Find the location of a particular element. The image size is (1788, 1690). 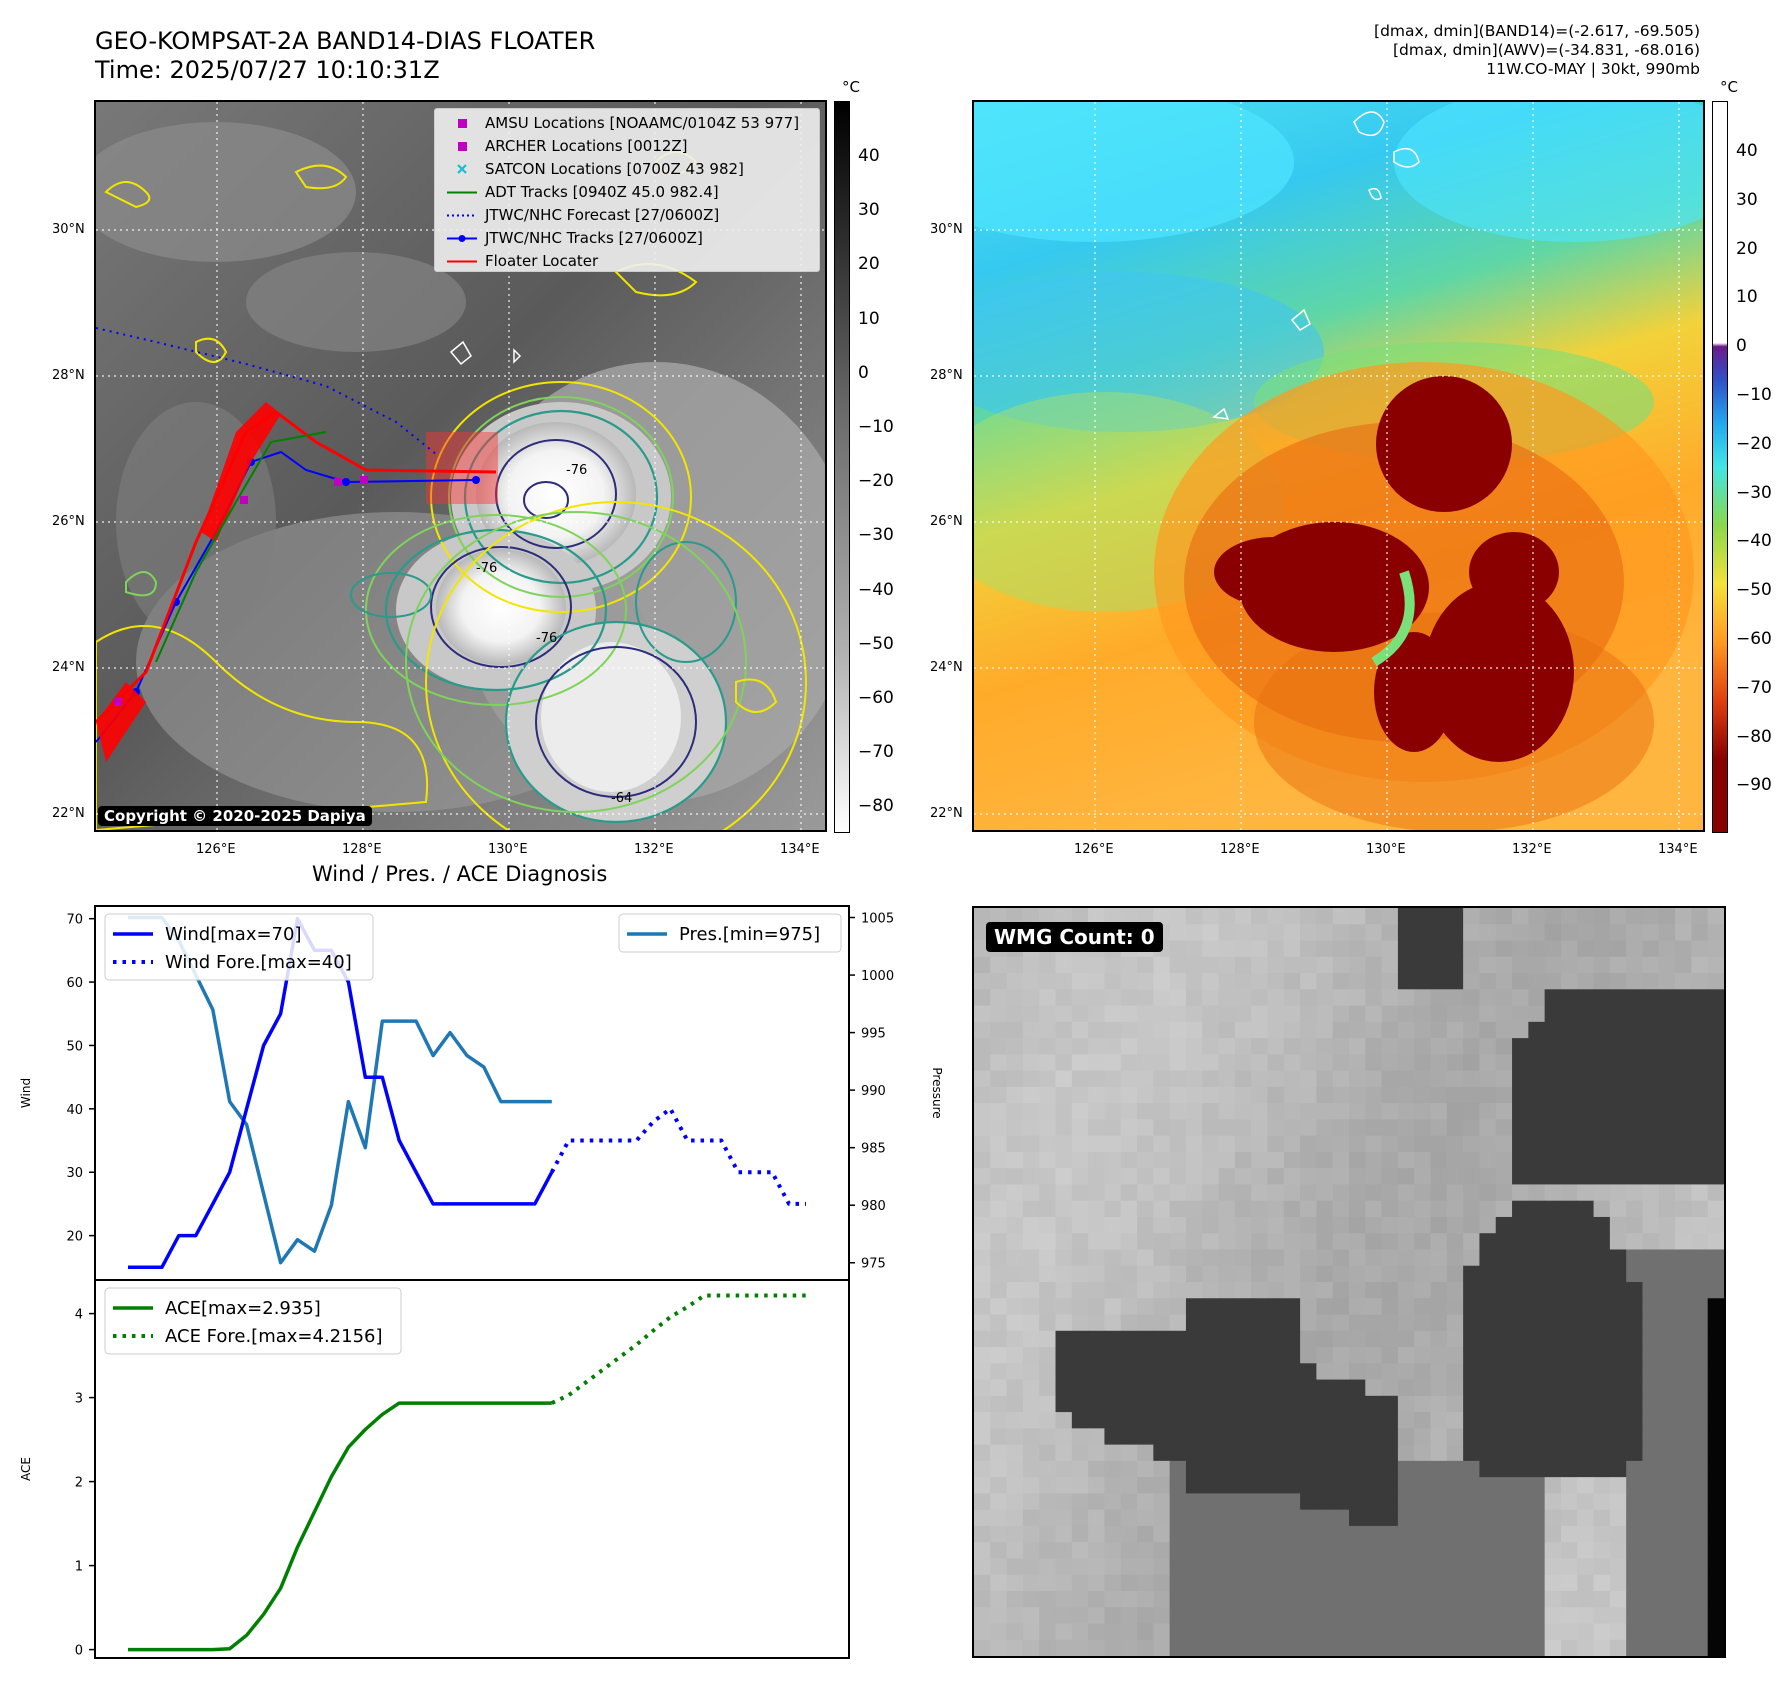

wind-legend is located at coordinates (239, 947).